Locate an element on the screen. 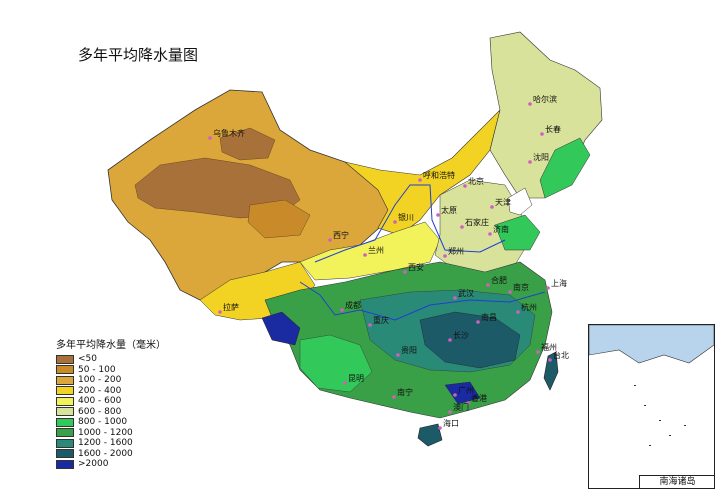 This screenshot has width=716, height=500. region-liaoning is located at coordinates (565, 168).